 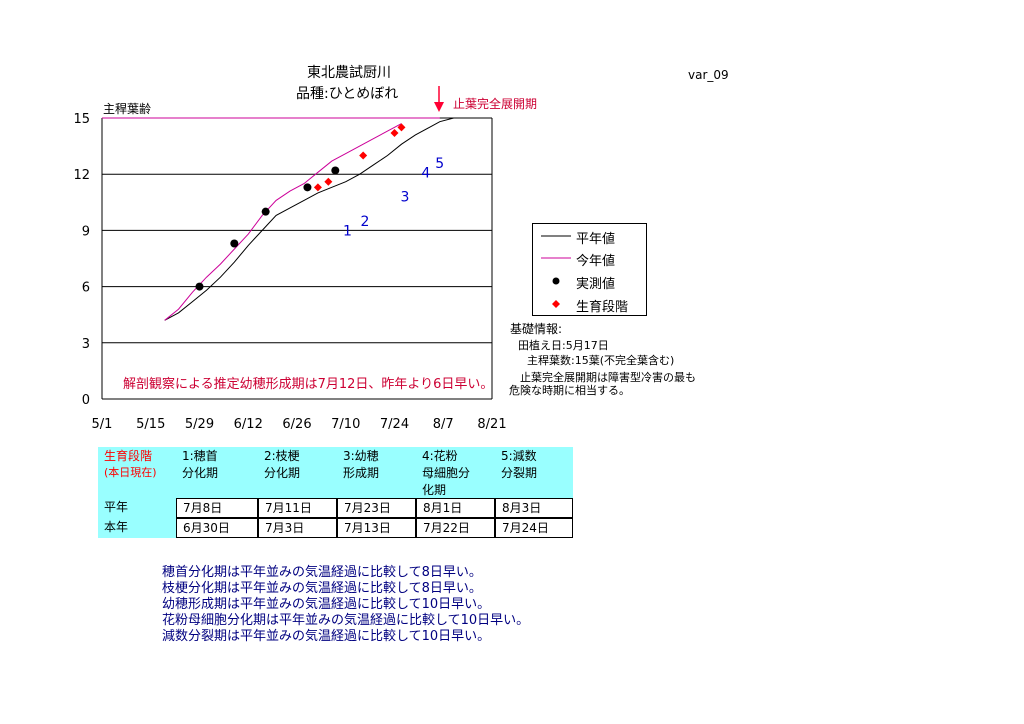 What do you see at coordinates (608, 377) in the screenshot?
I see `info-note-line1: 止葉完全展開期は障害型冷害の最も` at bounding box center [608, 377].